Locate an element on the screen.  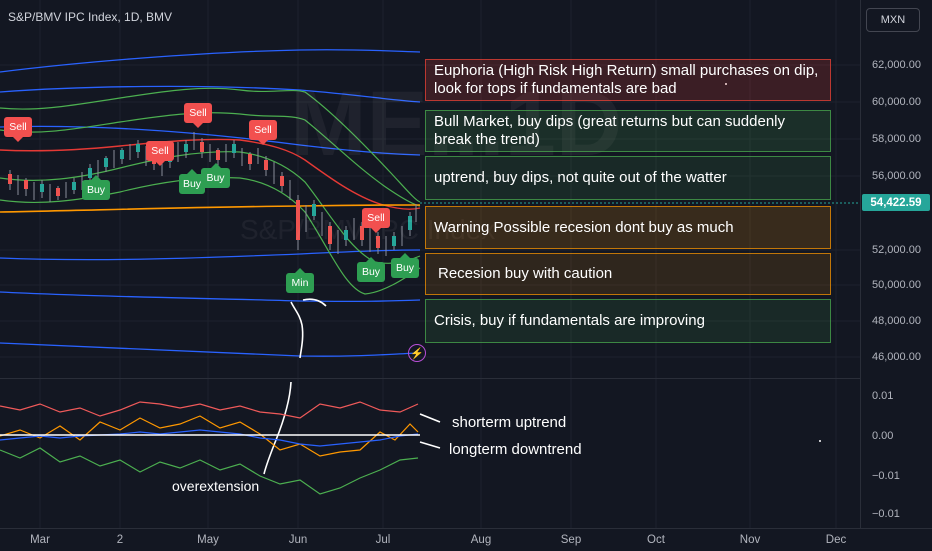
time-label: Nov is located at coordinates (750, 540).